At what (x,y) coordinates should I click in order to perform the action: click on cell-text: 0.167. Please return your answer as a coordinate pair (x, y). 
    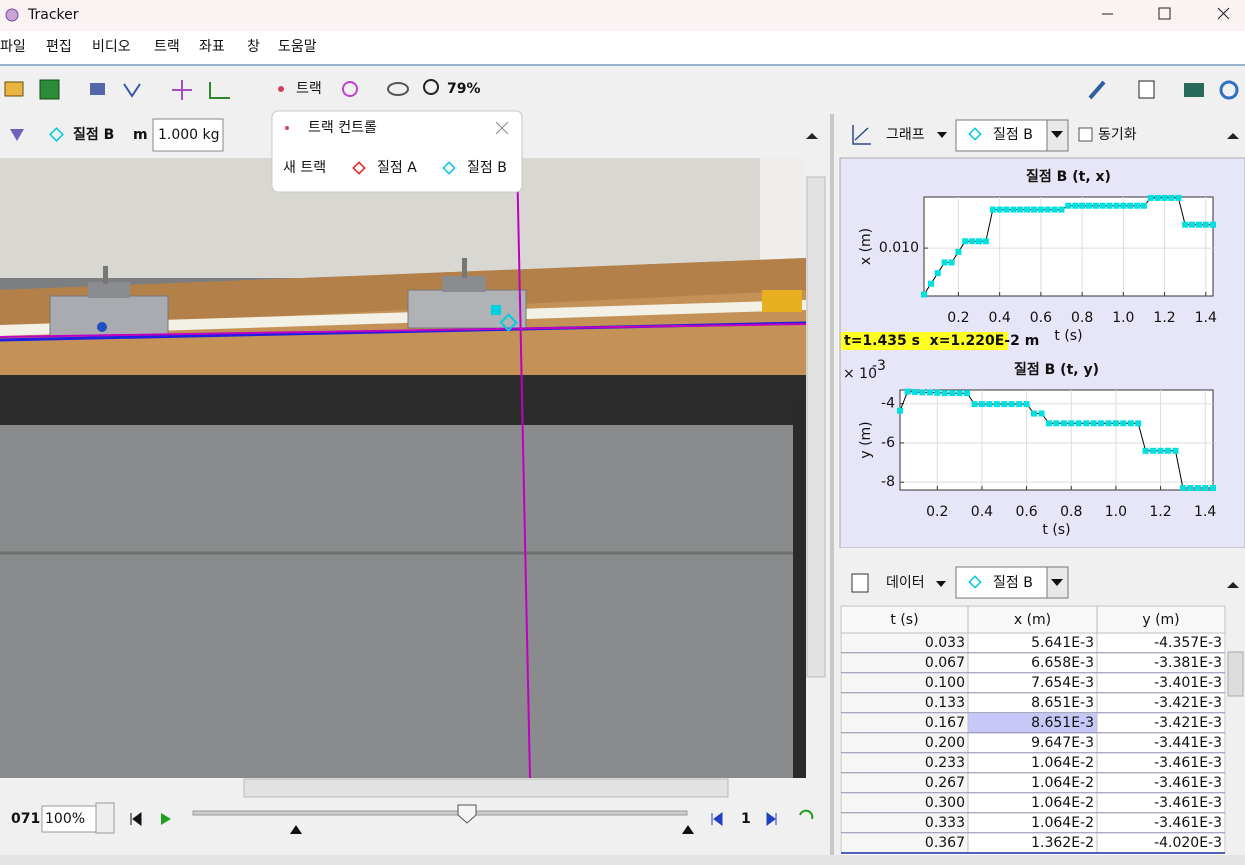
    Looking at the image, I should click on (945, 723).